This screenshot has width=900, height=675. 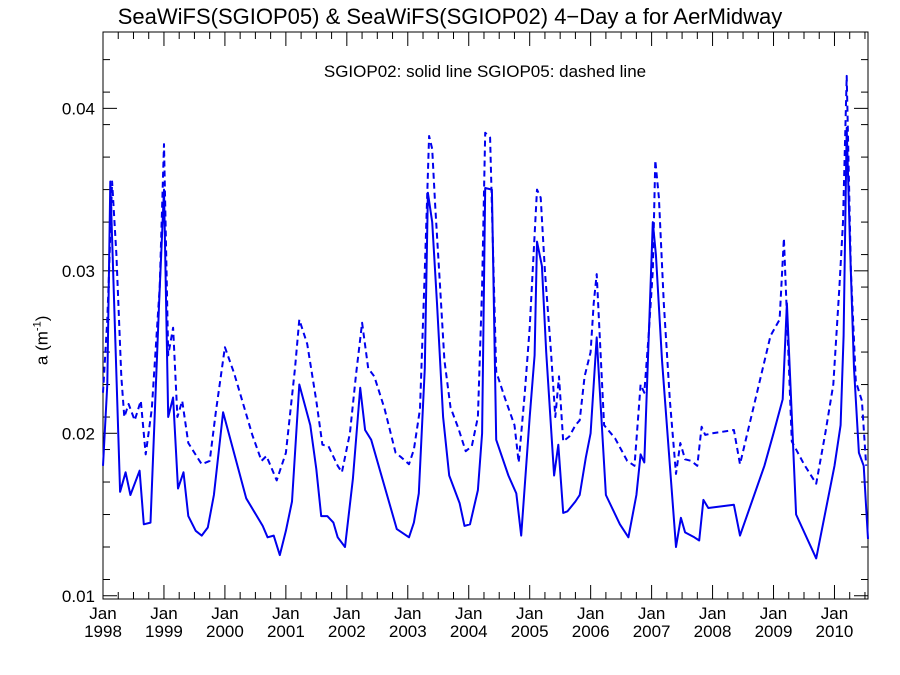 What do you see at coordinates (530, 631) in the screenshot?
I see `x-tick-year-7: 2005` at bounding box center [530, 631].